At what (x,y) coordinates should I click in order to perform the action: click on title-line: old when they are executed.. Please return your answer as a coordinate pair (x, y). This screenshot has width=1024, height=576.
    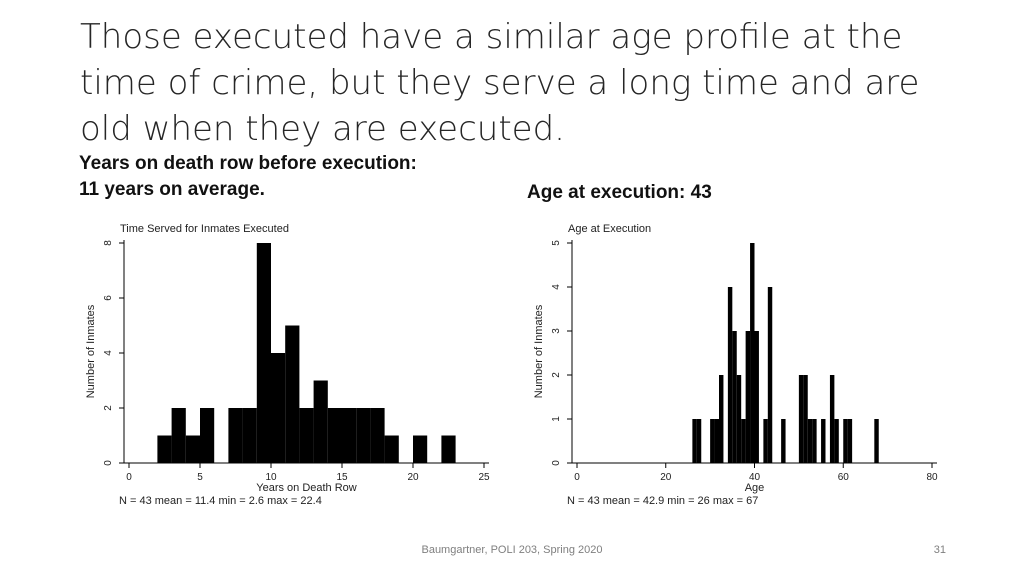
    Looking at the image, I should click on (322, 129).